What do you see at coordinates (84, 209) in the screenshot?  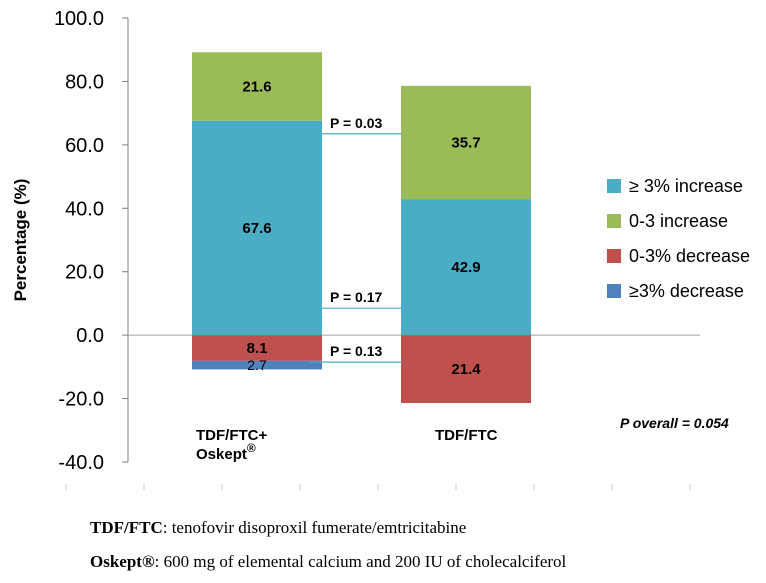 I see `y-tick-label: 40.0` at bounding box center [84, 209].